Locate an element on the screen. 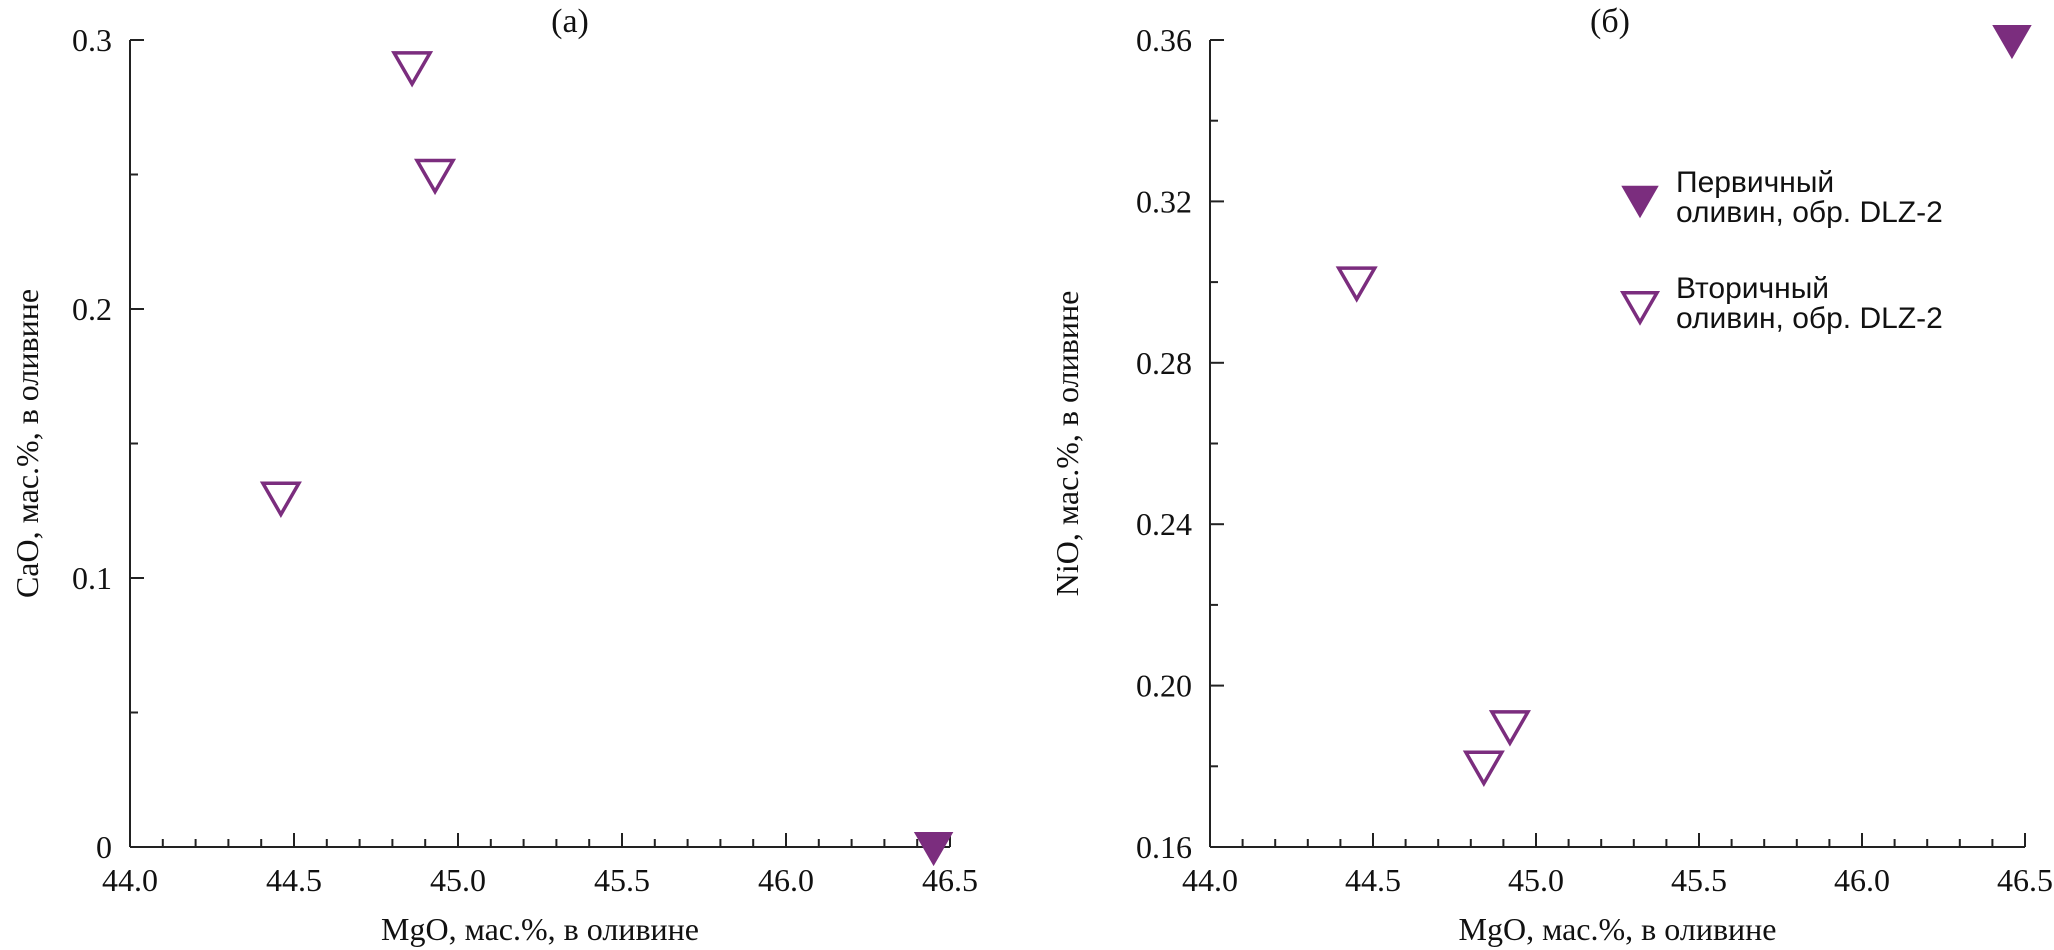 This screenshot has width=2054, height=950. y-tick-label: 0.36 is located at coordinates (1164, 40).